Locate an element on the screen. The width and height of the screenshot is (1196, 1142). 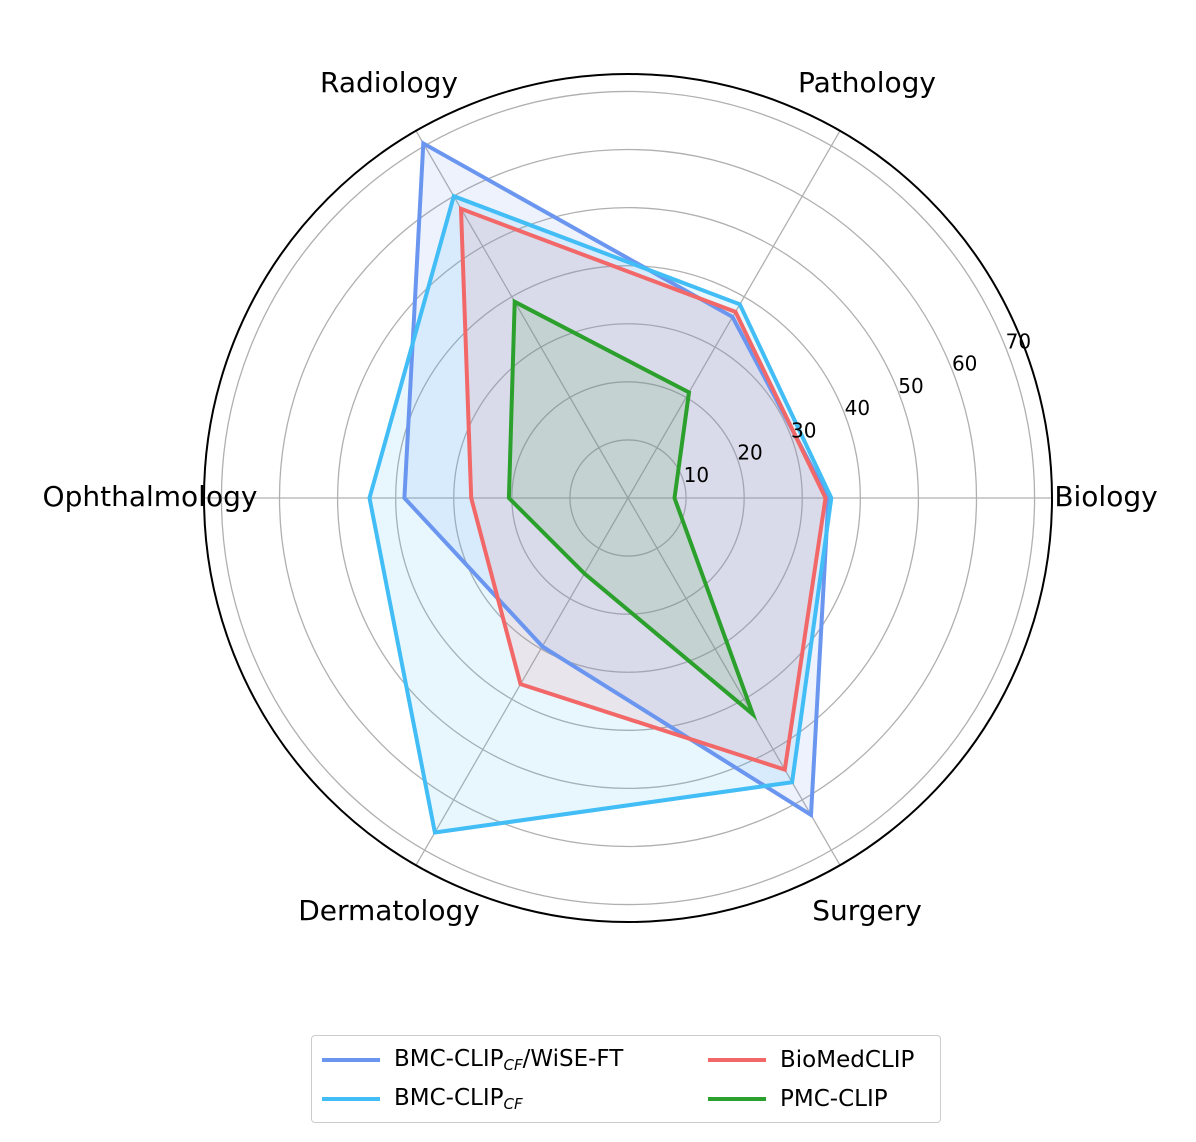
legend-item: BioMedCLIP is located at coordinates (811, 1060).